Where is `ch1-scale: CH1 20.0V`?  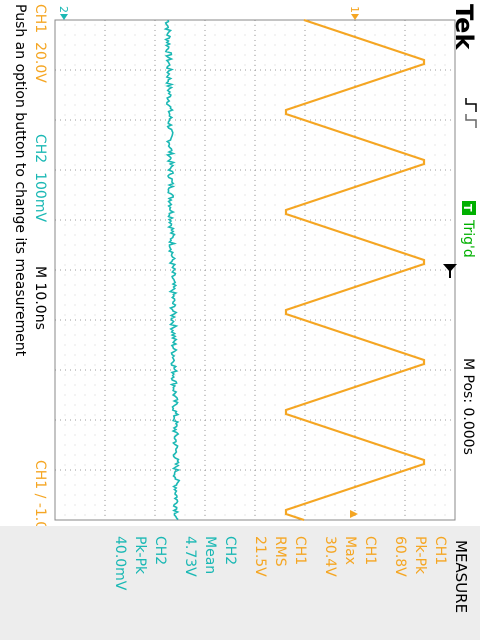 ch1-scale: CH1 20.0V is located at coordinates (40, 43).